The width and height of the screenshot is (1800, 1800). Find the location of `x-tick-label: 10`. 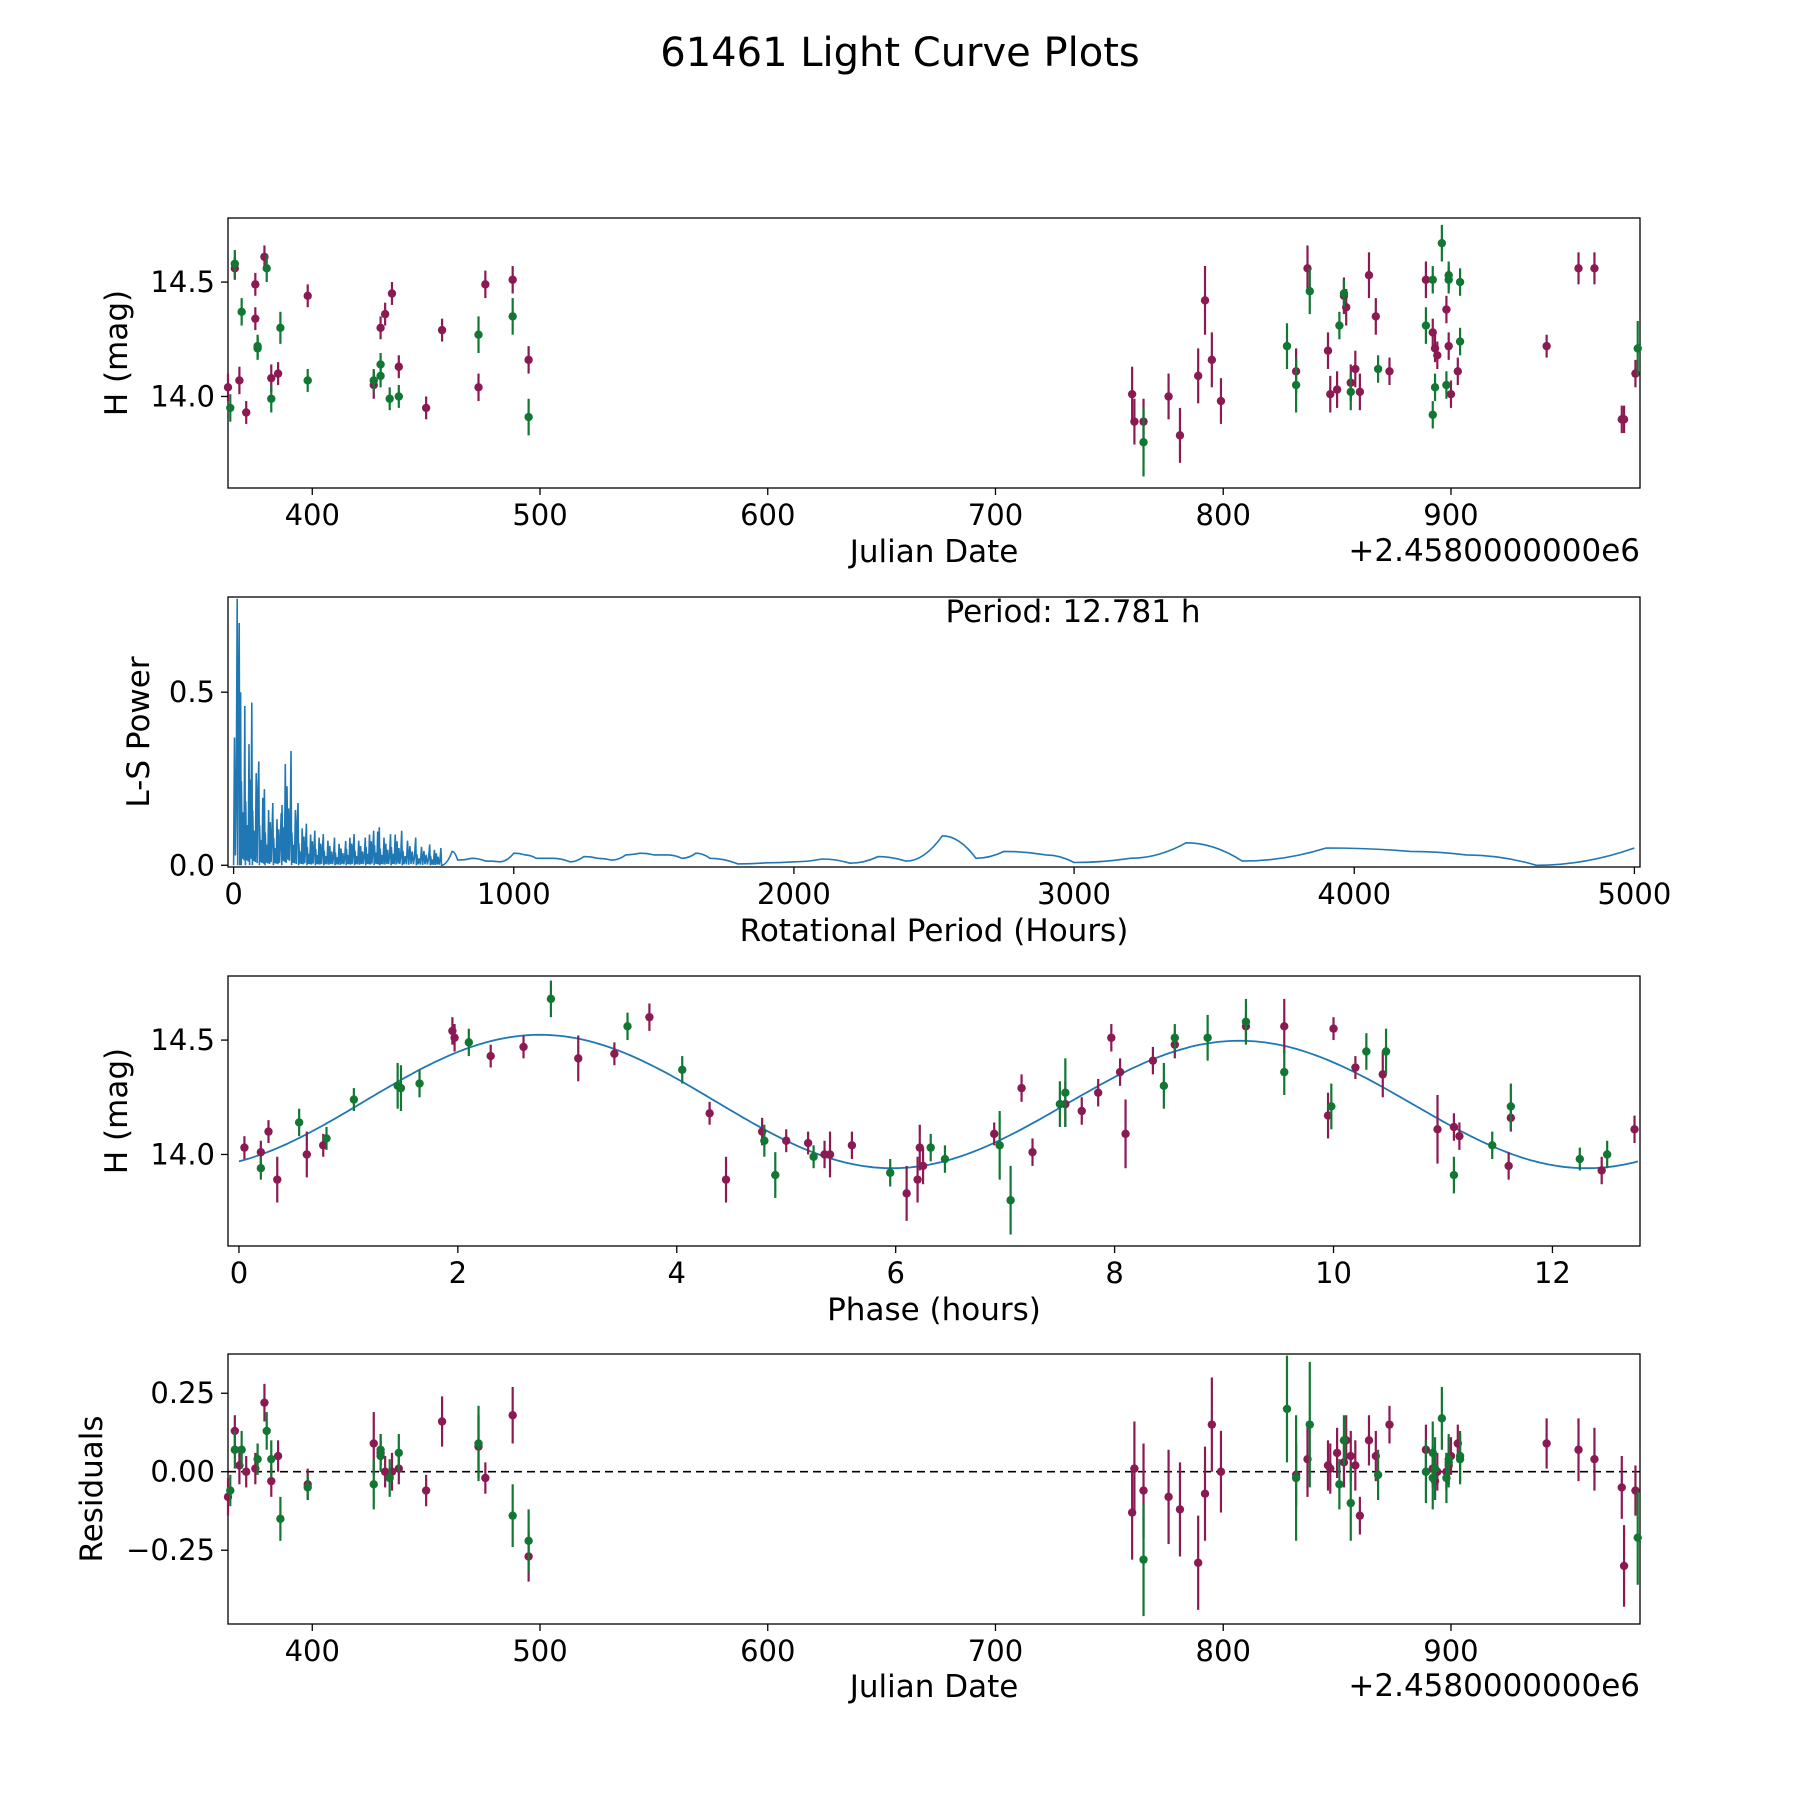

x-tick-label: 10 is located at coordinates (1333, 1273).